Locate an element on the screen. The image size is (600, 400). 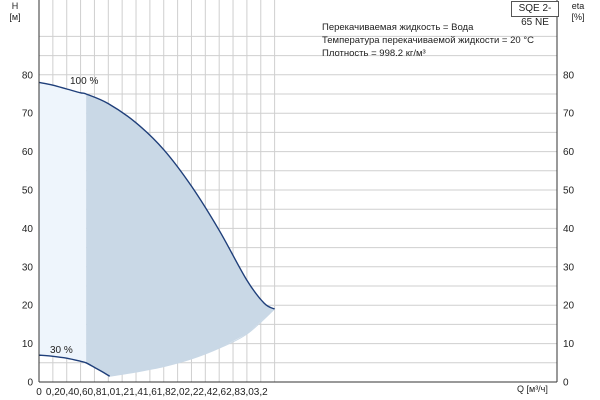
y-left-tick-label: 20 is located at coordinates (28, 306).